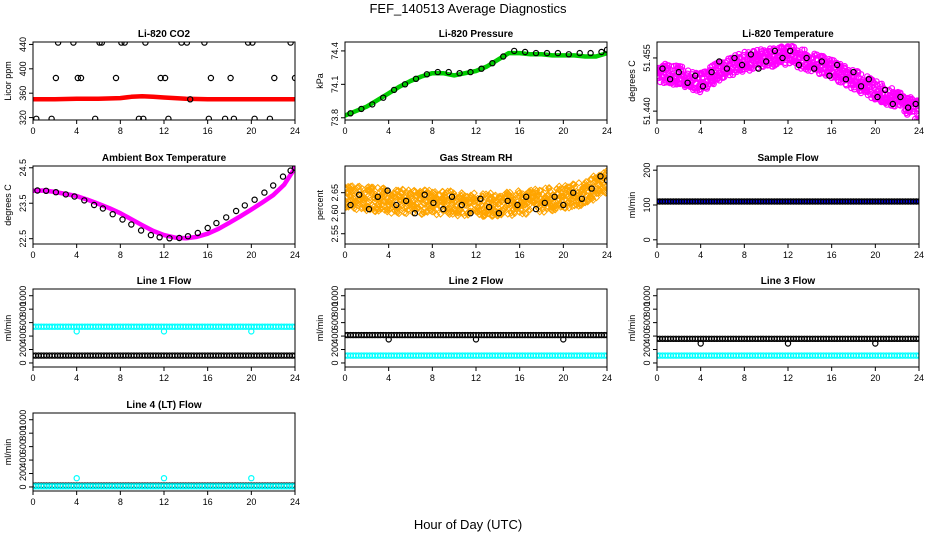  What do you see at coordinates (164, 281) in the screenshot?
I see `panel-title: Line 1 Flow` at bounding box center [164, 281].